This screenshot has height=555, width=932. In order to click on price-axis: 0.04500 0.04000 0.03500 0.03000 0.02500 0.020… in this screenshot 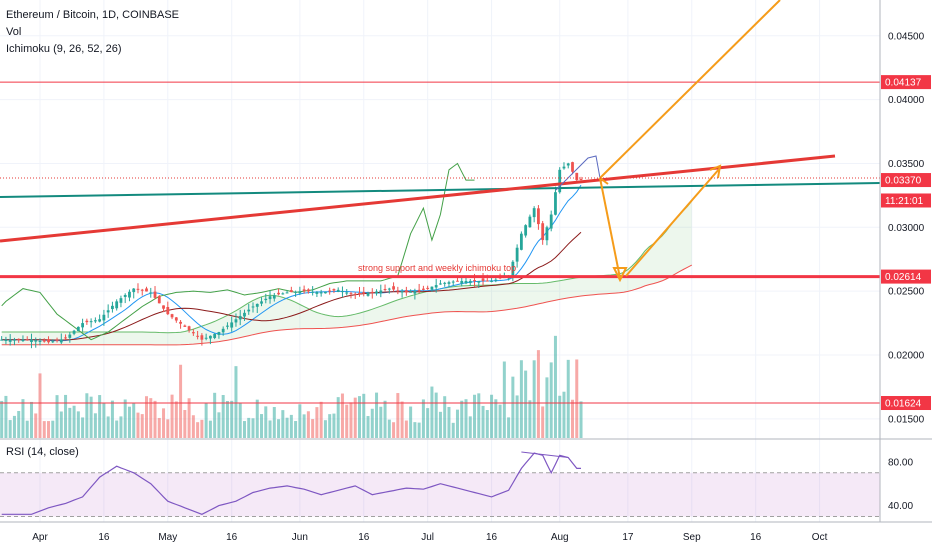, I will do `click(905, 261)`.